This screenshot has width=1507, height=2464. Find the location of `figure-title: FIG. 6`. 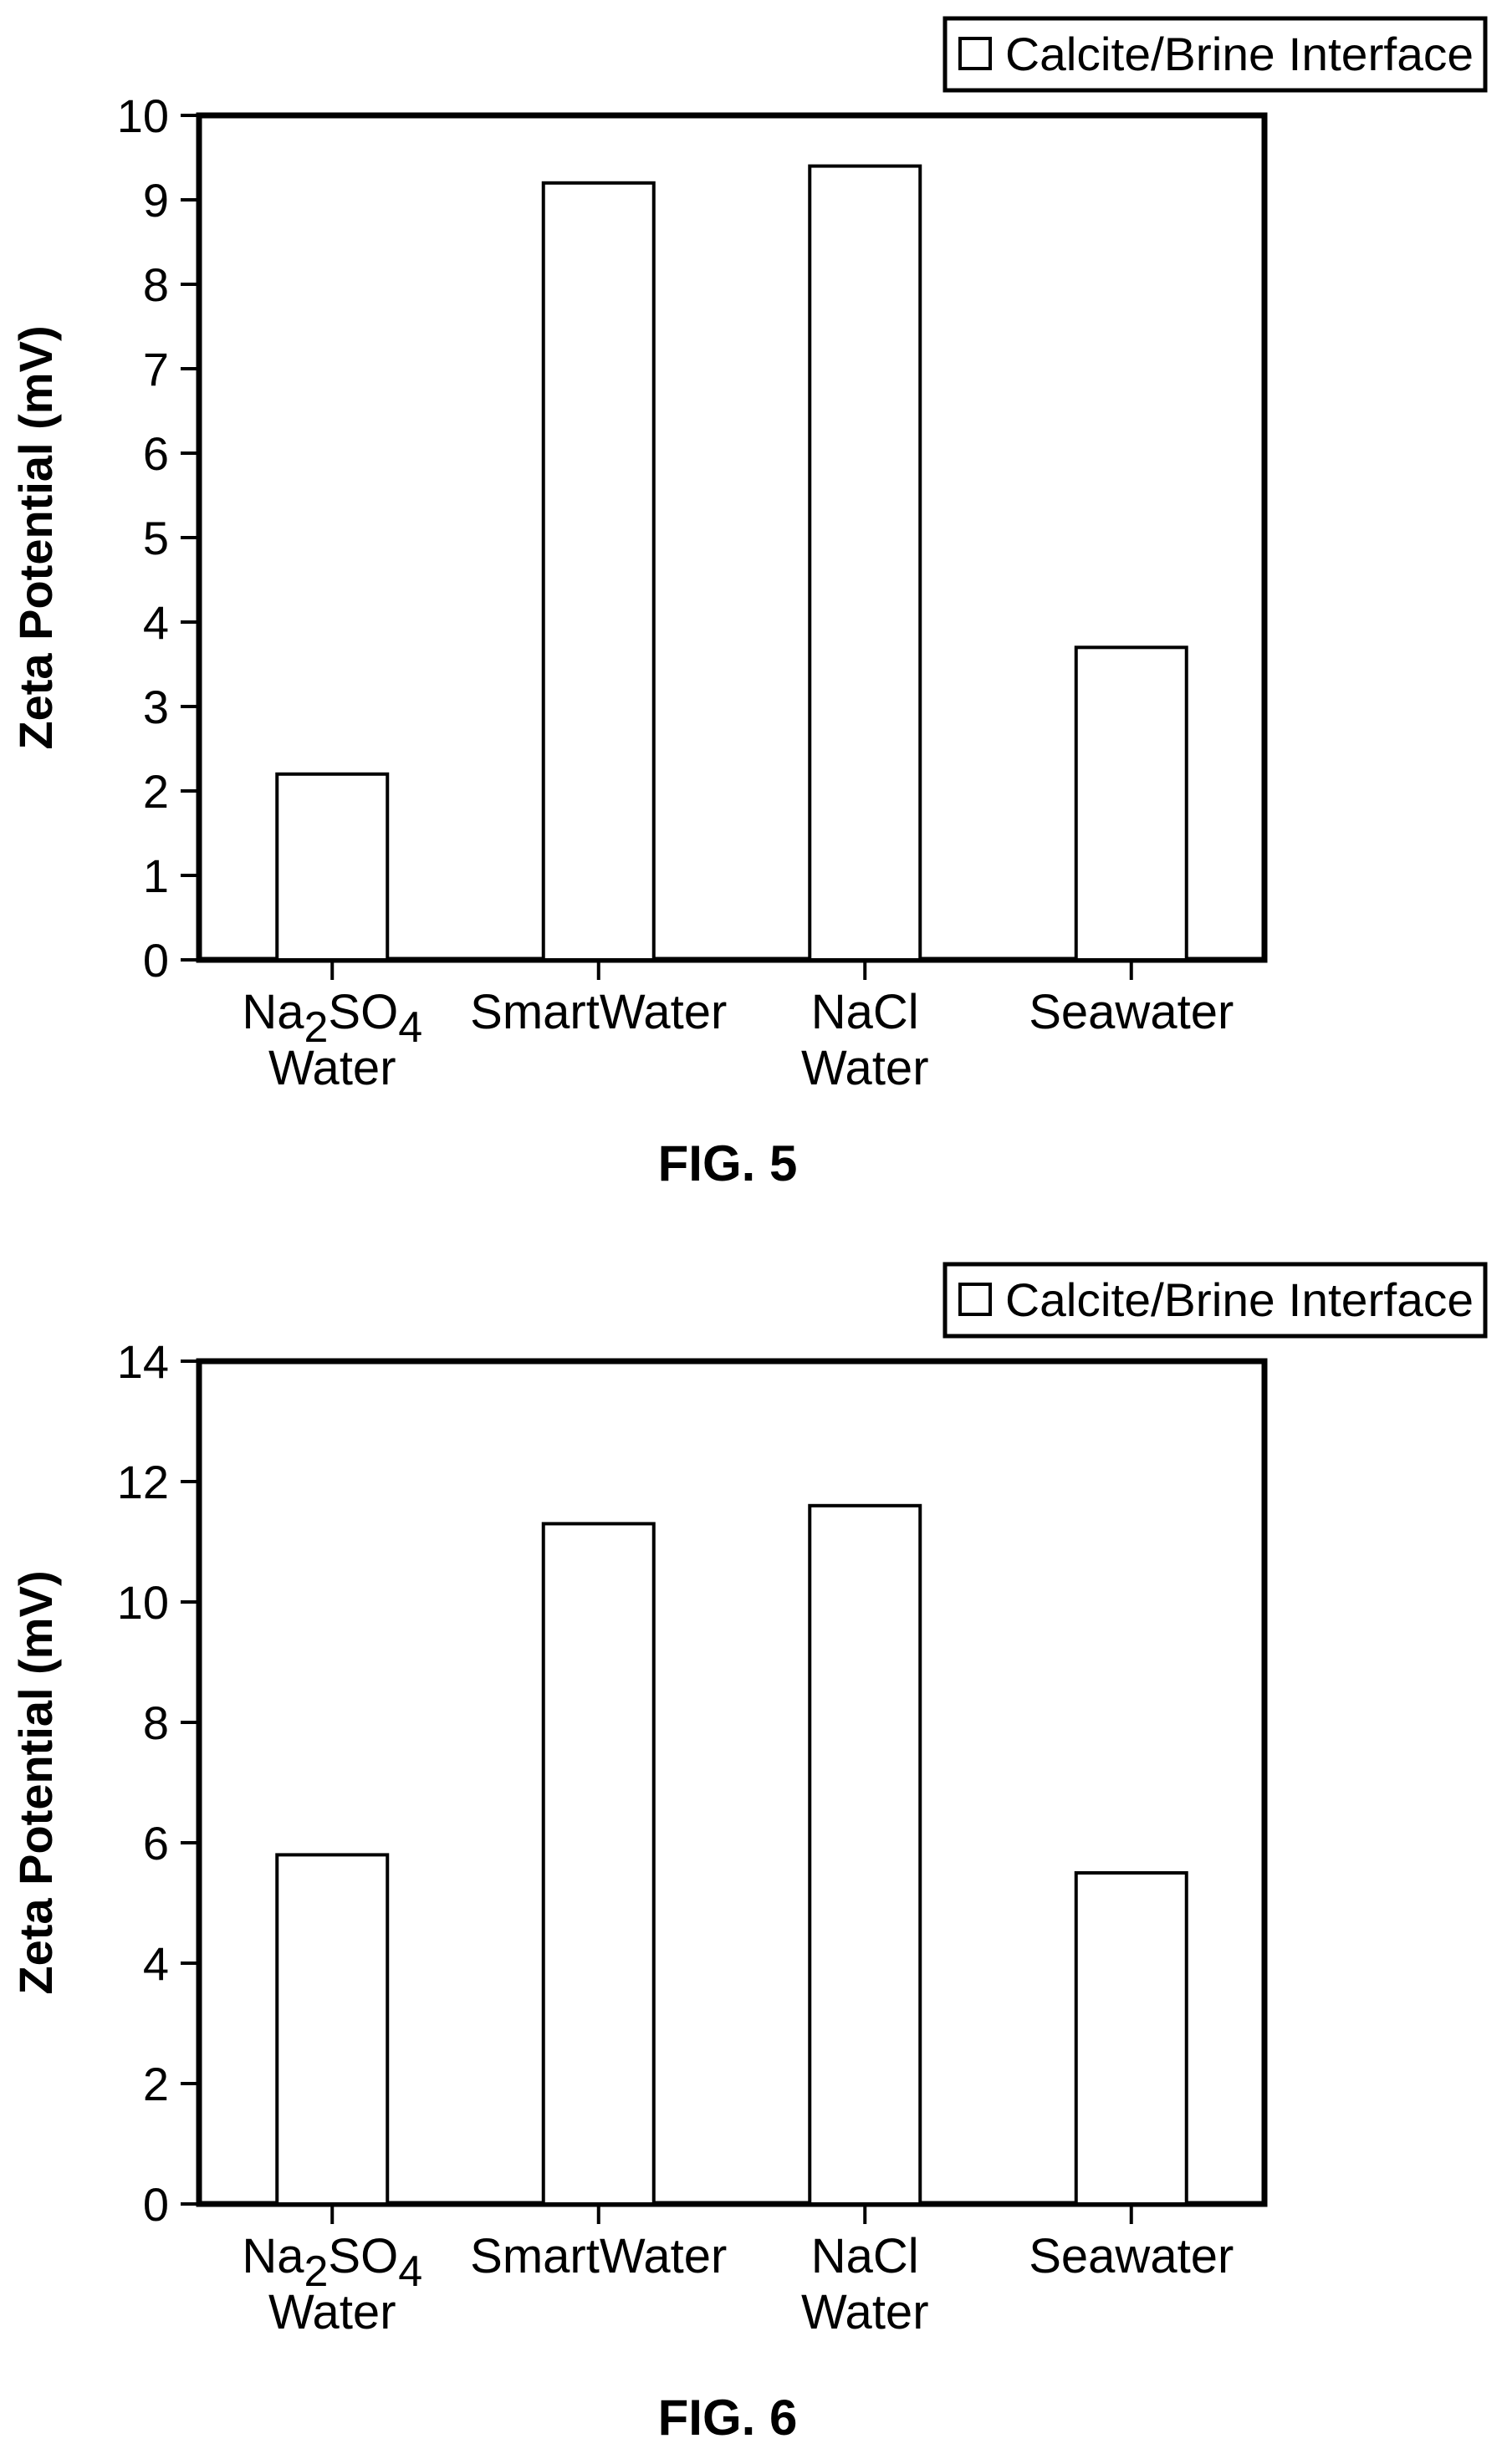

figure-title: FIG. 6 is located at coordinates (728, 2418).